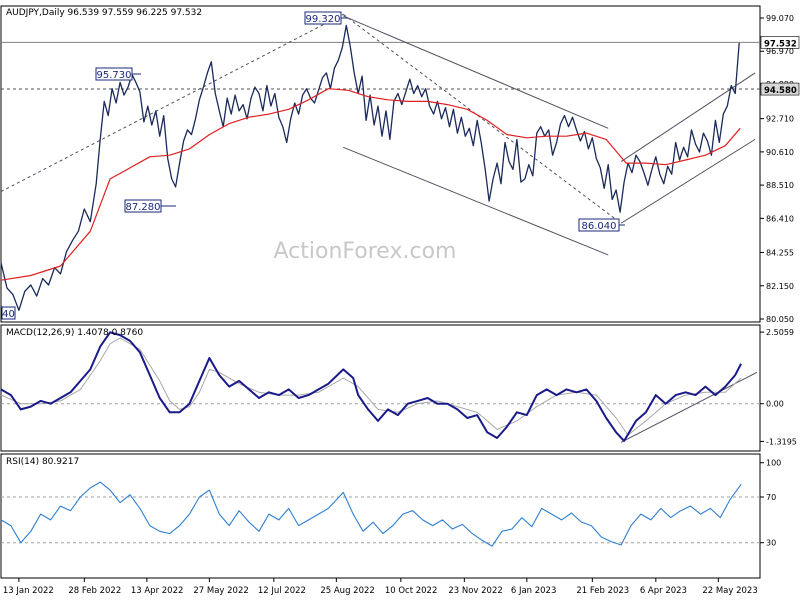  Describe the element at coordinates (780, 332) in the screenshot. I see `macd-ytick-label: 2.5059` at that location.